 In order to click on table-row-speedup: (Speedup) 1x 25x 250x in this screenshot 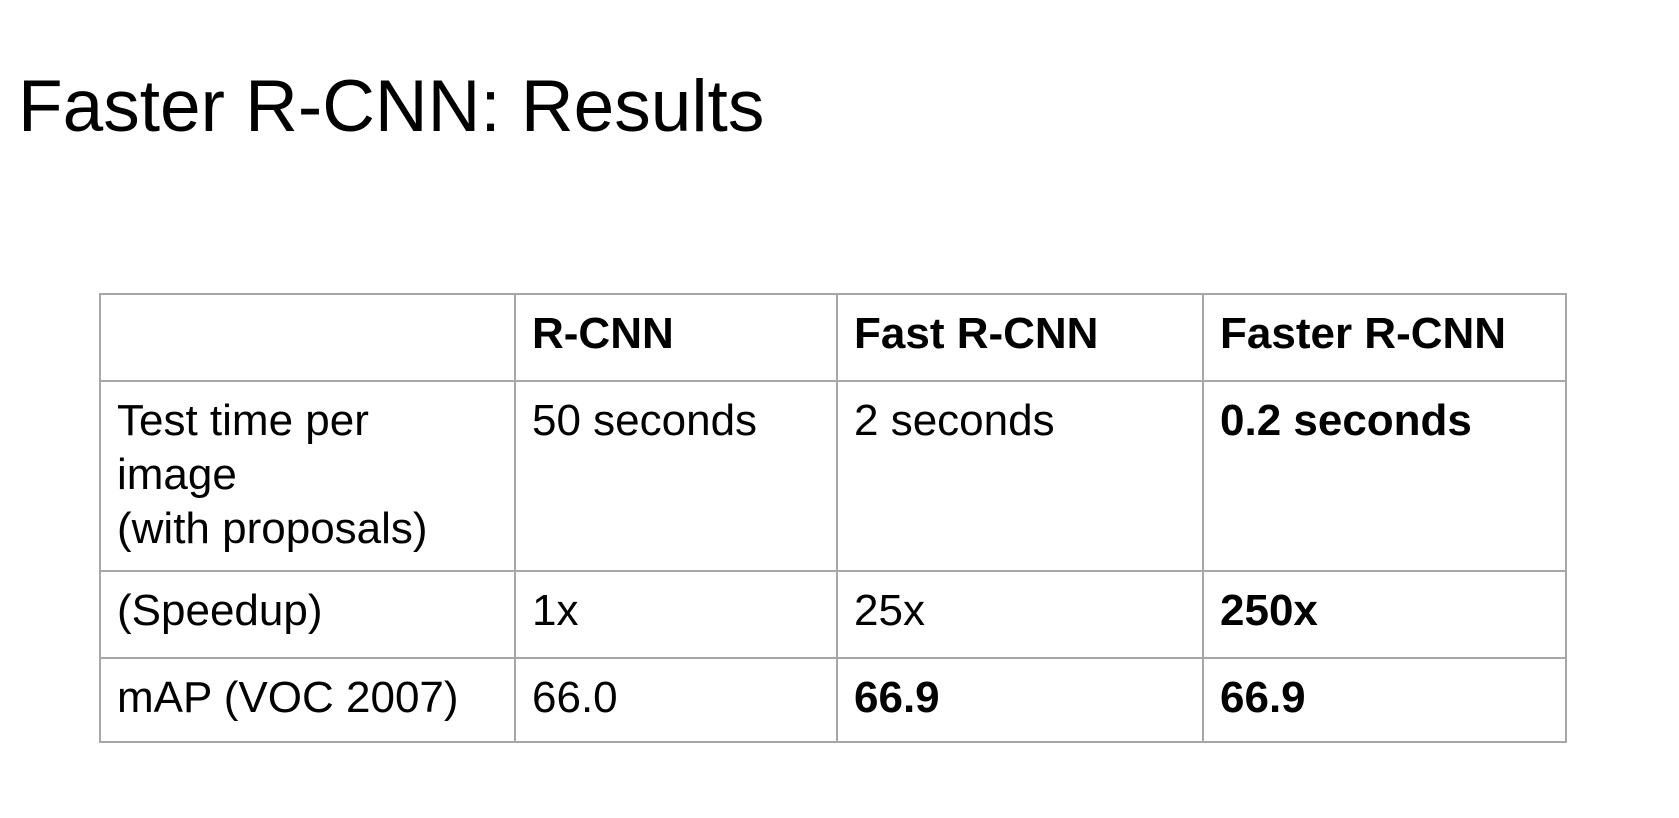, I will do `click(833, 614)`.